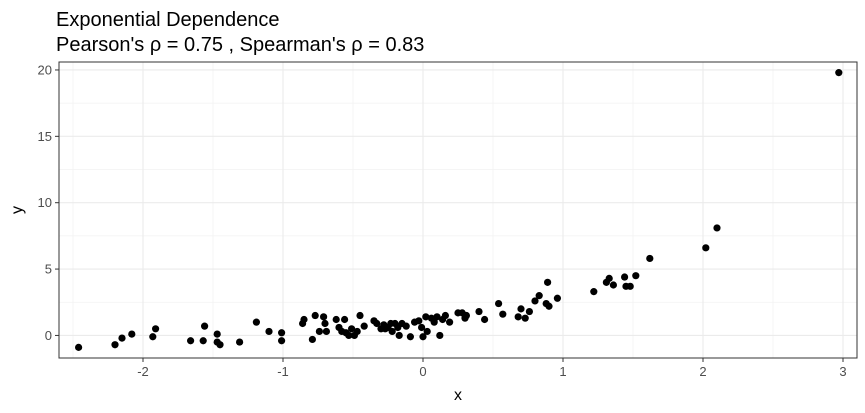 The width and height of the screenshot is (865, 413). What do you see at coordinates (45, 69) in the screenshot?
I see `y-tick-label: 20` at bounding box center [45, 69].